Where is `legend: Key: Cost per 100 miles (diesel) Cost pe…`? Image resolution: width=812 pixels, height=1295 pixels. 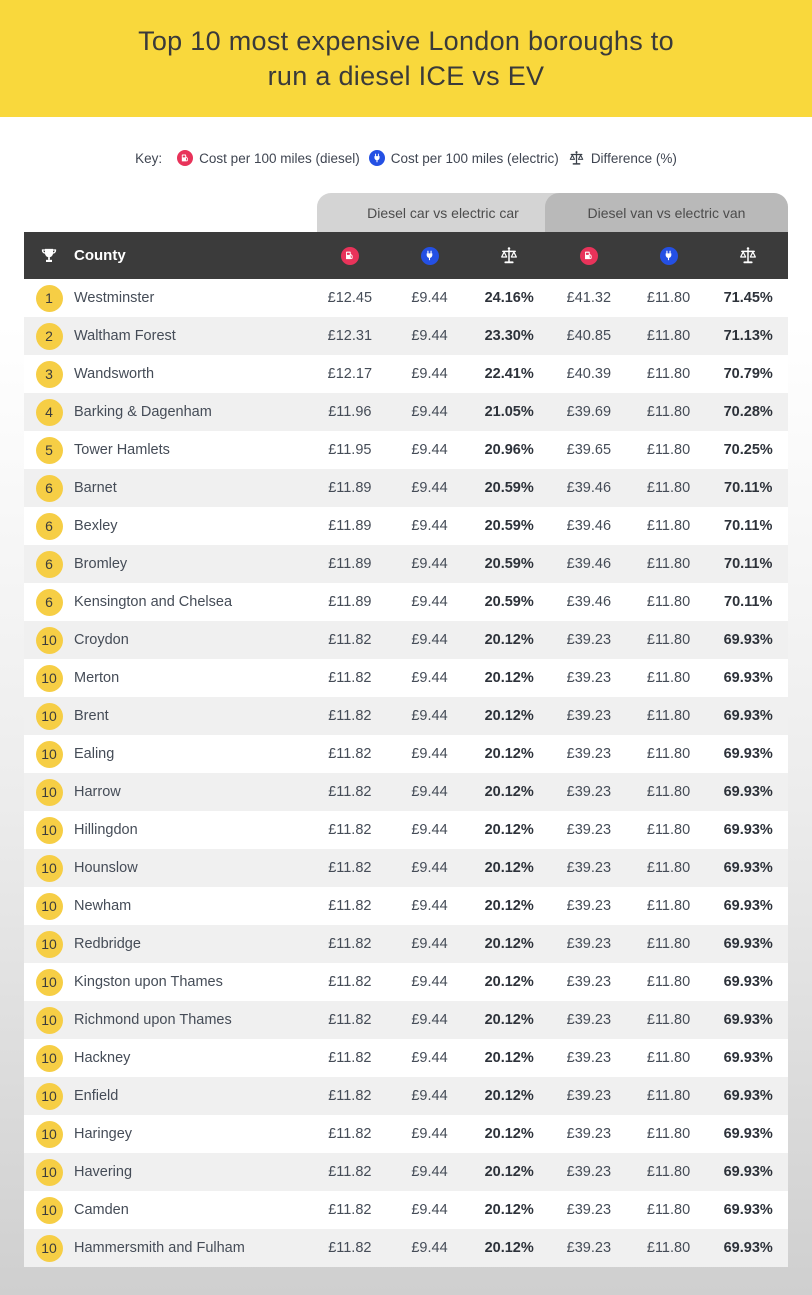 legend: Key: Cost per 100 miles (diesel) Cost pe… is located at coordinates (406, 158).